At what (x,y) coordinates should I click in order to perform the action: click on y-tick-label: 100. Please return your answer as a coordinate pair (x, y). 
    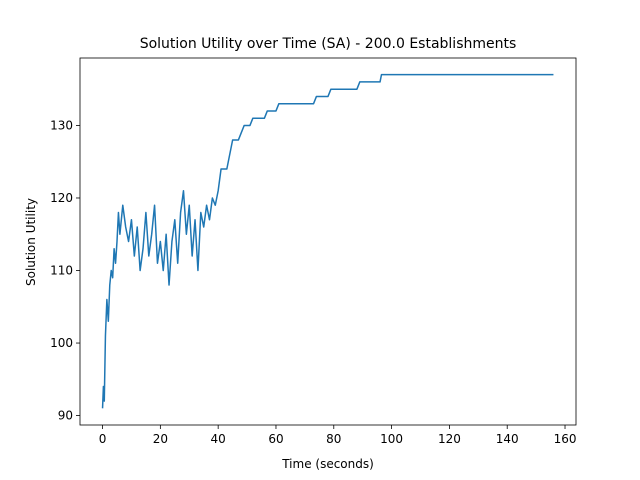
    Looking at the image, I should click on (61, 343).